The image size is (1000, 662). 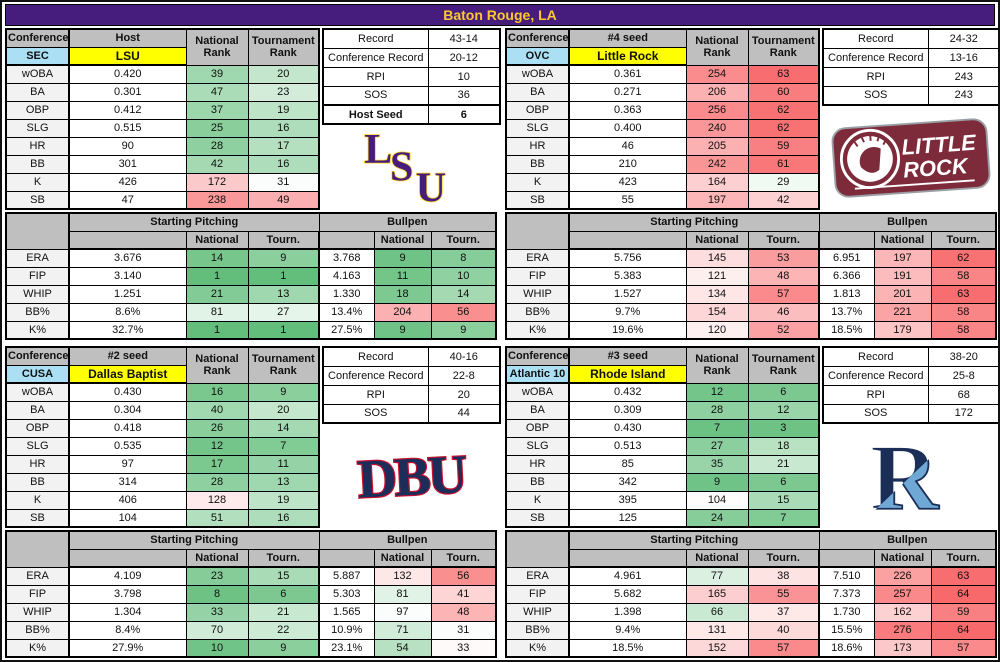 What do you see at coordinates (251, 294) in the screenshot?
I see `pitching-stat-row: WHIP 1.251 21 13 1.330 18 14` at bounding box center [251, 294].